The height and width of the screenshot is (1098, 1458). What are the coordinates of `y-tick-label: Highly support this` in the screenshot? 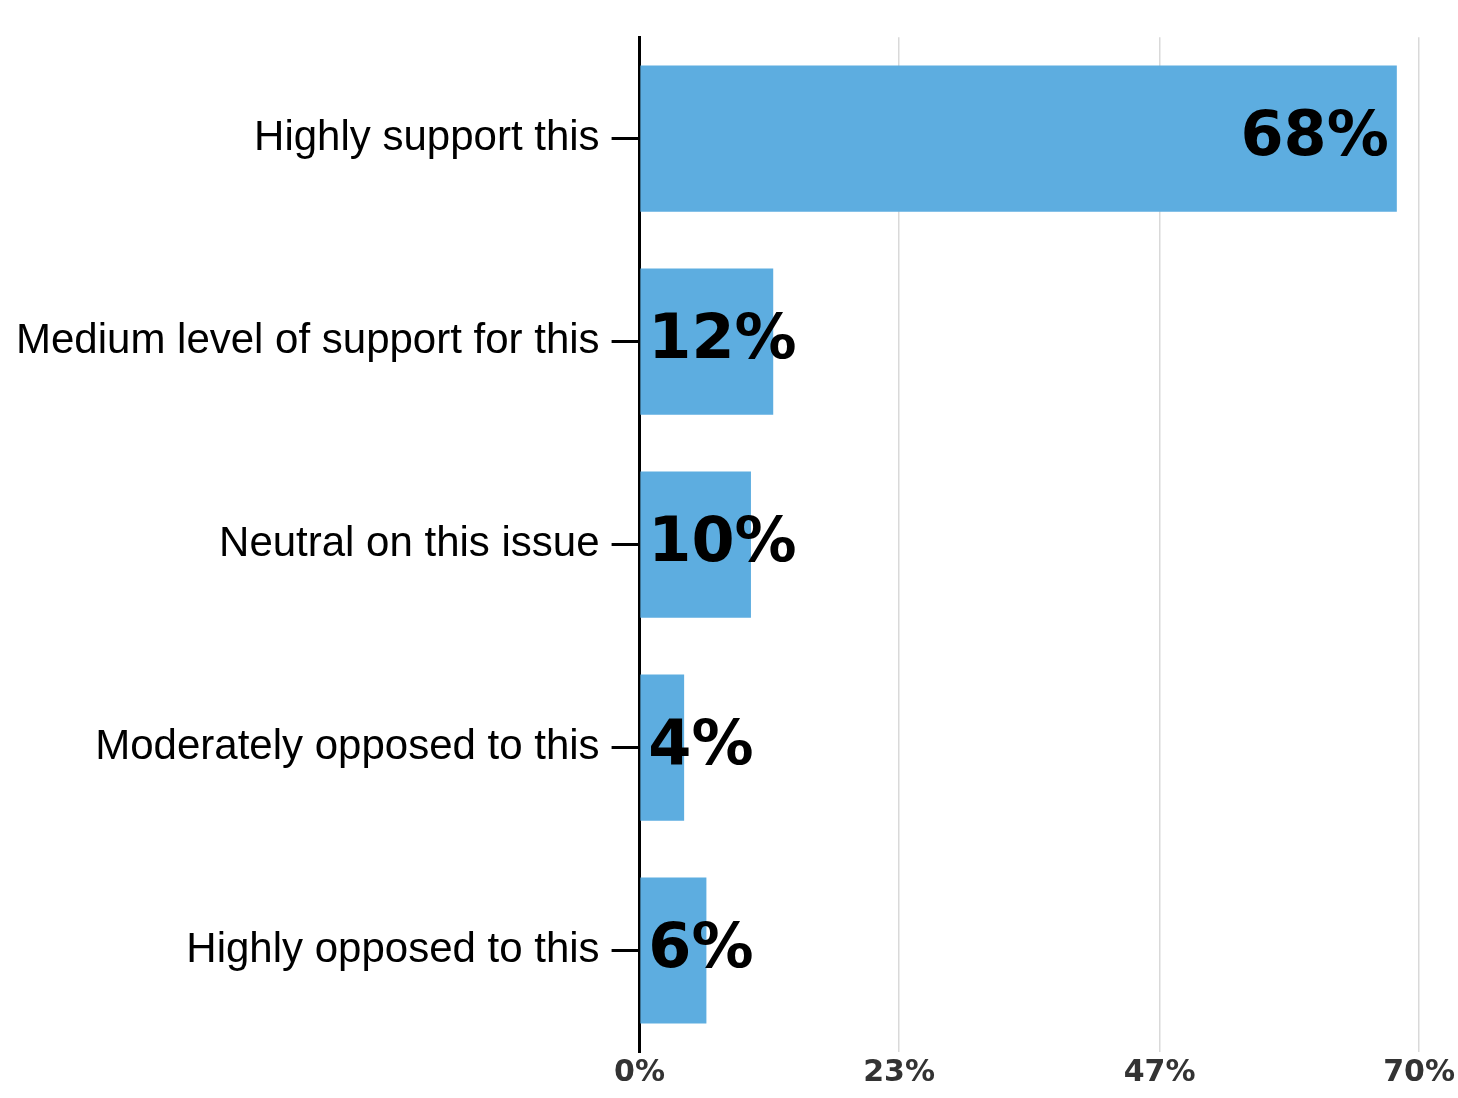 It's located at (427, 136).